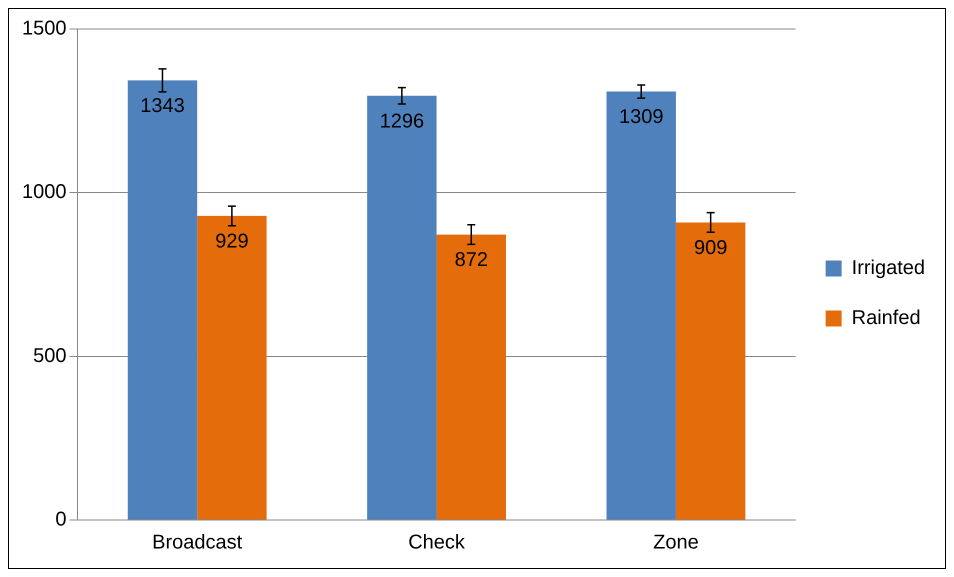  What do you see at coordinates (641, 117) in the screenshot?
I see `data-label: 1309` at bounding box center [641, 117].